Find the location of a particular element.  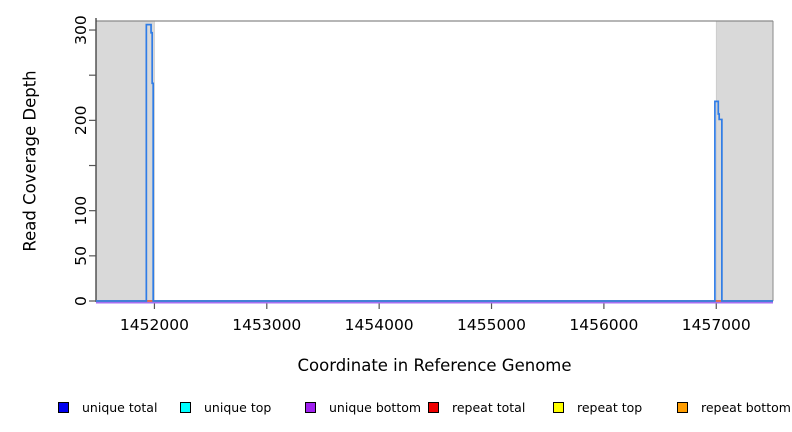

legend-item-unique-bottom: unique bottom is located at coordinates (363, 407).